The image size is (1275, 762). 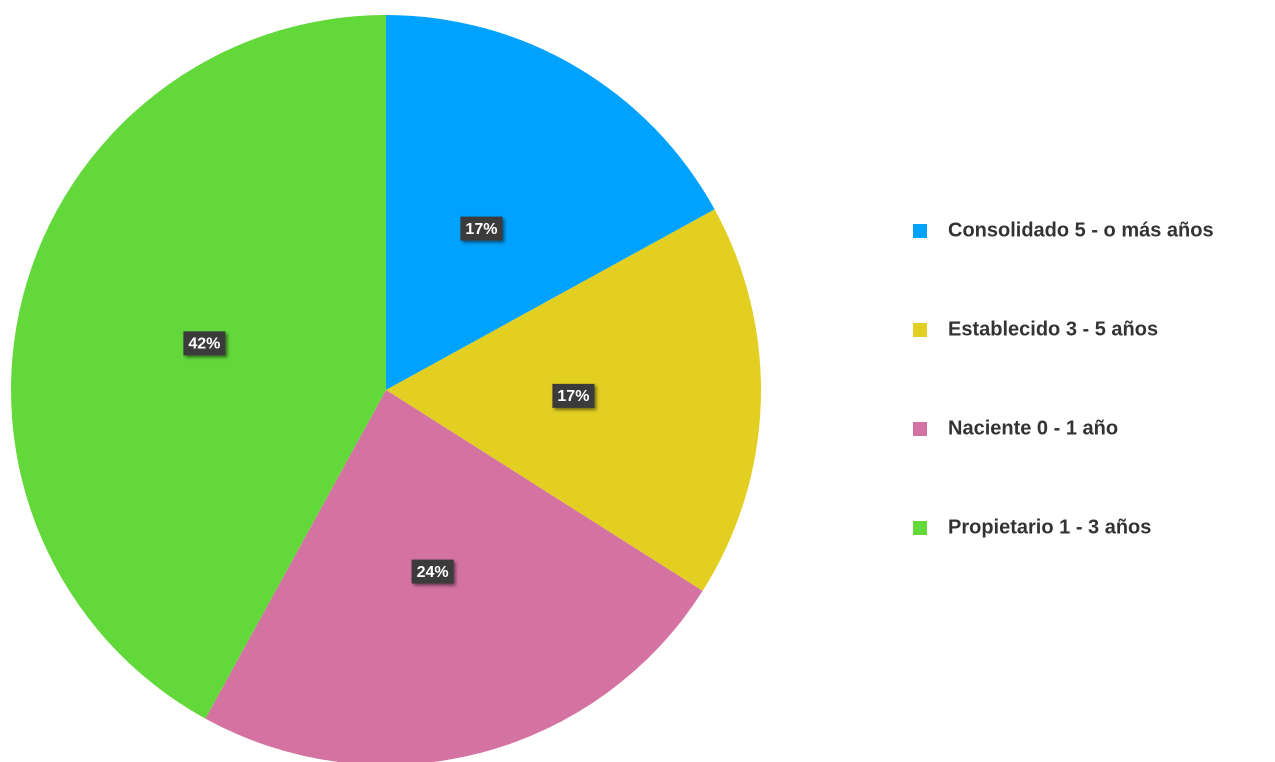 What do you see at coordinates (1049, 527) in the screenshot?
I see `legend-label: Propietario 1 - 3 años` at bounding box center [1049, 527].